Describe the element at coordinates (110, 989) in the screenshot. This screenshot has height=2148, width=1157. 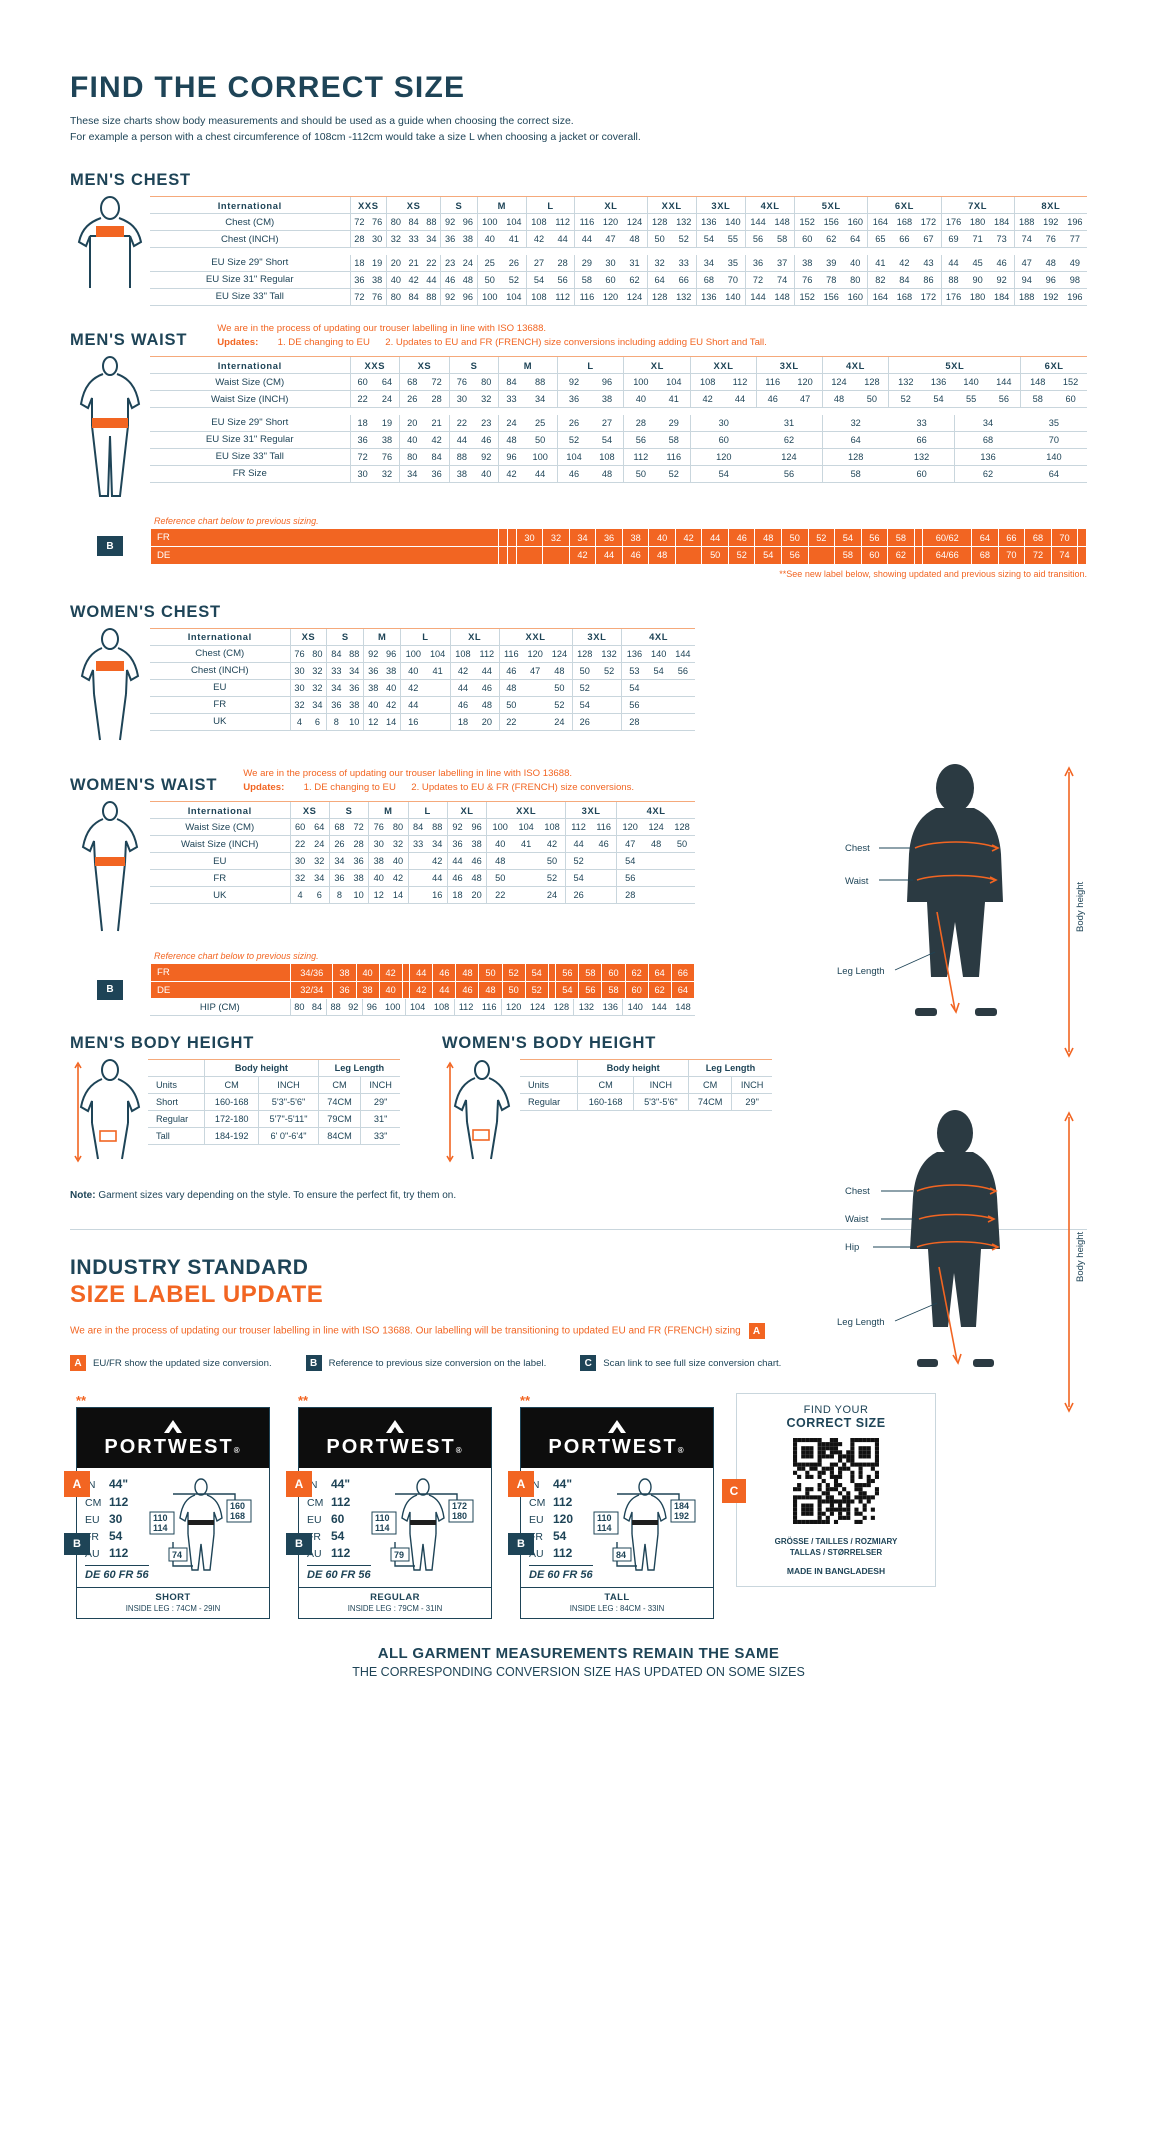
I see `badge-b-women-waist: B` at that location.